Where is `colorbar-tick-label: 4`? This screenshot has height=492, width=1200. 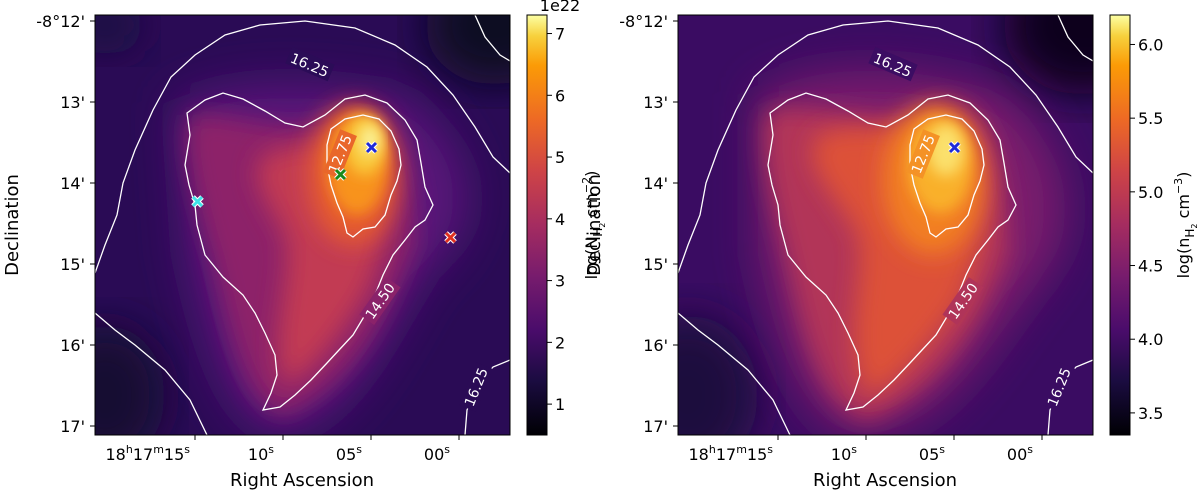 colorbar-tick-label: 4 is located at coordinates (560, 219).